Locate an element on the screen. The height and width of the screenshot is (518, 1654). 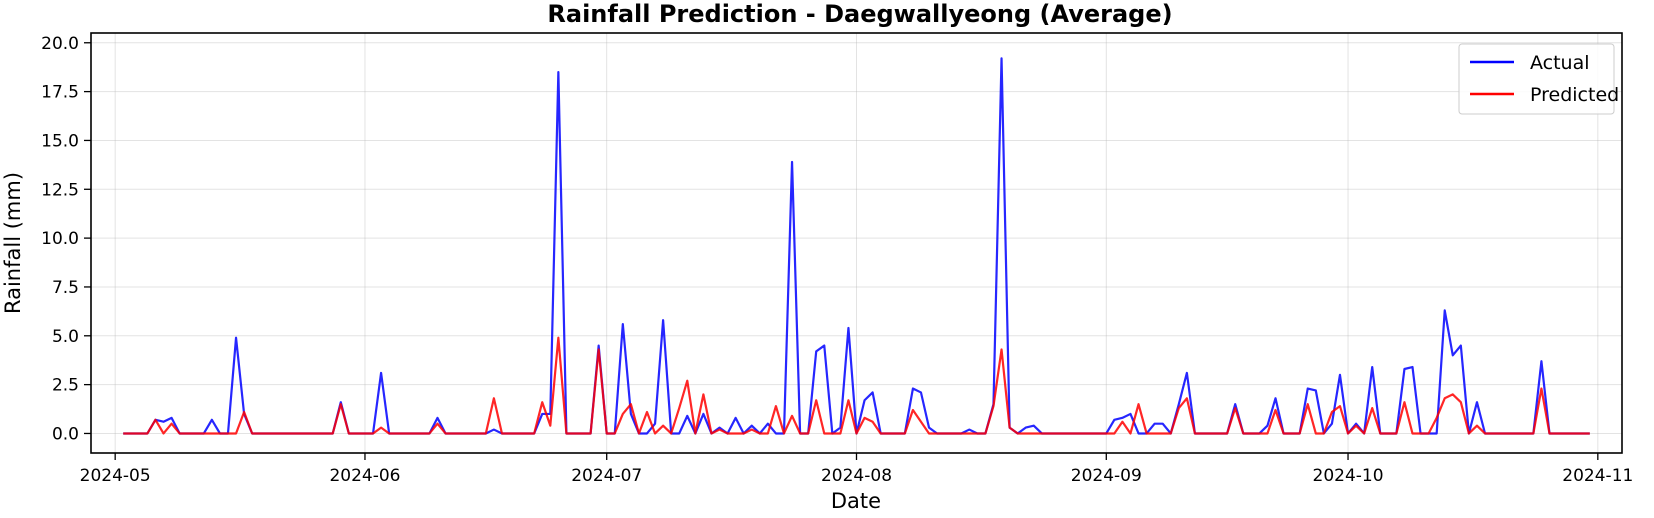
y-axis-label: Rainfall (mm) is located at coordinates (13, 243).